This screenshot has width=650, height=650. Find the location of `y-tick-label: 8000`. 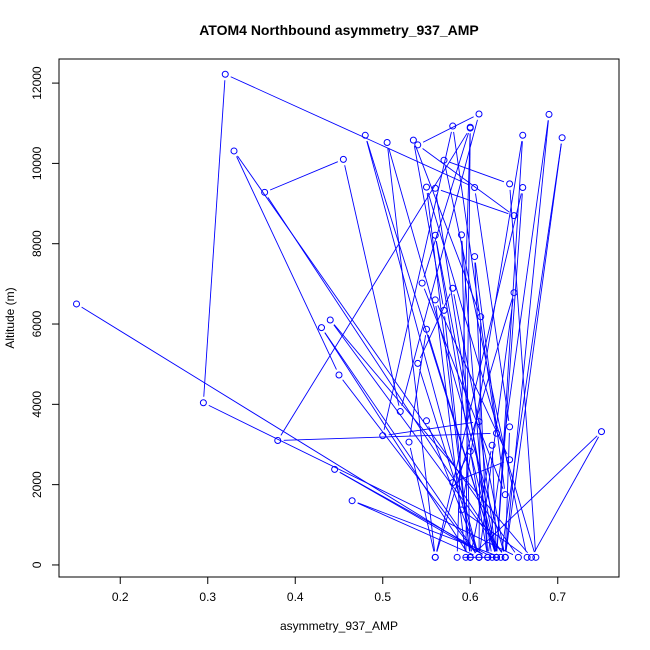

y-tick-label: 8000 is located at coordinates (37, 243).